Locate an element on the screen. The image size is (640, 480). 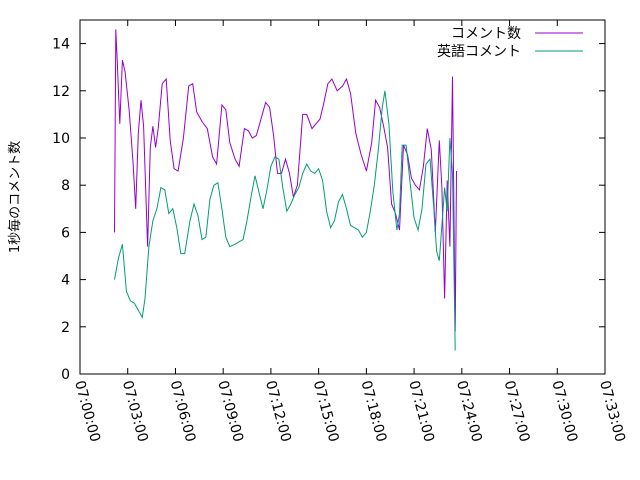
x-tick-label: 07:12:00 is located at coordinates (278, 411).